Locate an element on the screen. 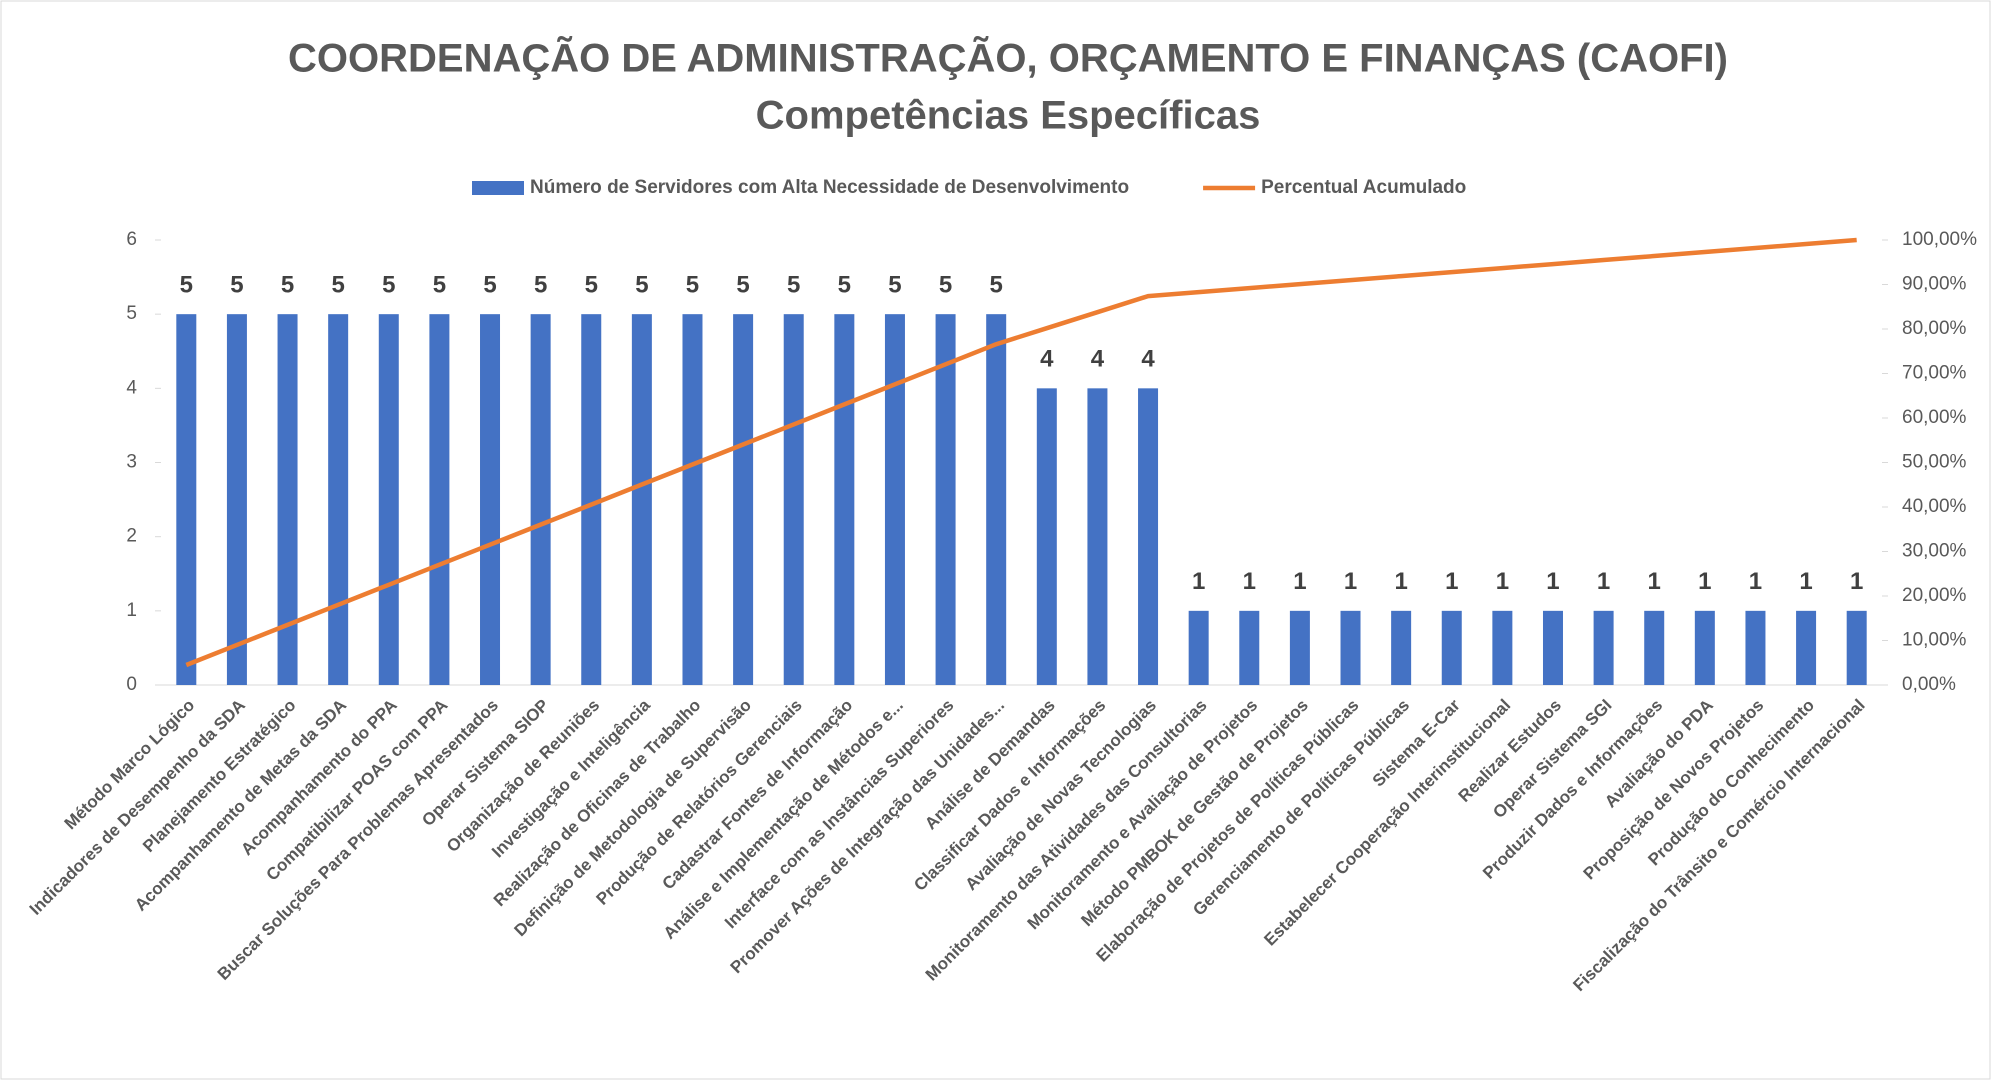  y2-tick-label: 80,00% is located at coordinates (1934, 328).